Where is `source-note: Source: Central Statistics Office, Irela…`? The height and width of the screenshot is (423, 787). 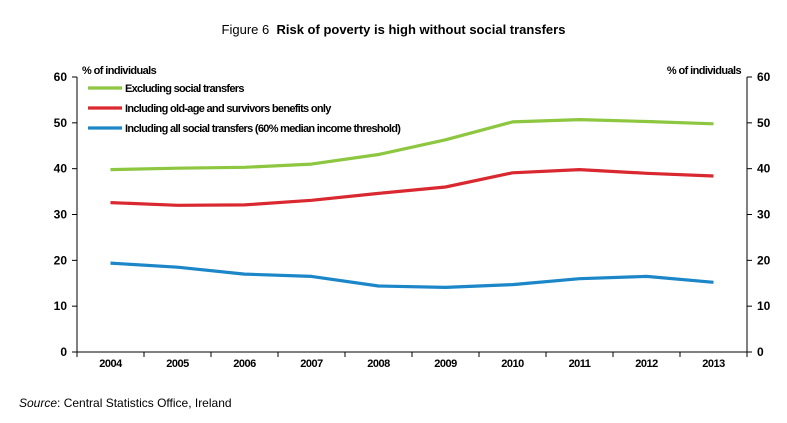
source-note: Source: Central Statistics Office, Irela… is located at coordinates (125, 403).